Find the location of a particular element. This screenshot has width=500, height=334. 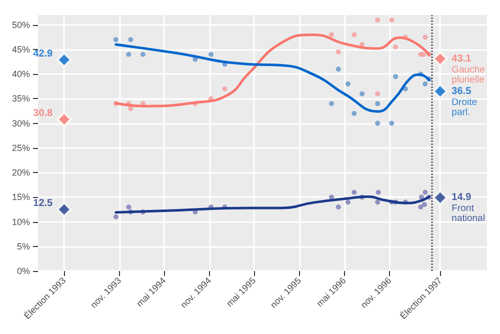

series-label: Droite parl. is located at coordinates (465, 107).